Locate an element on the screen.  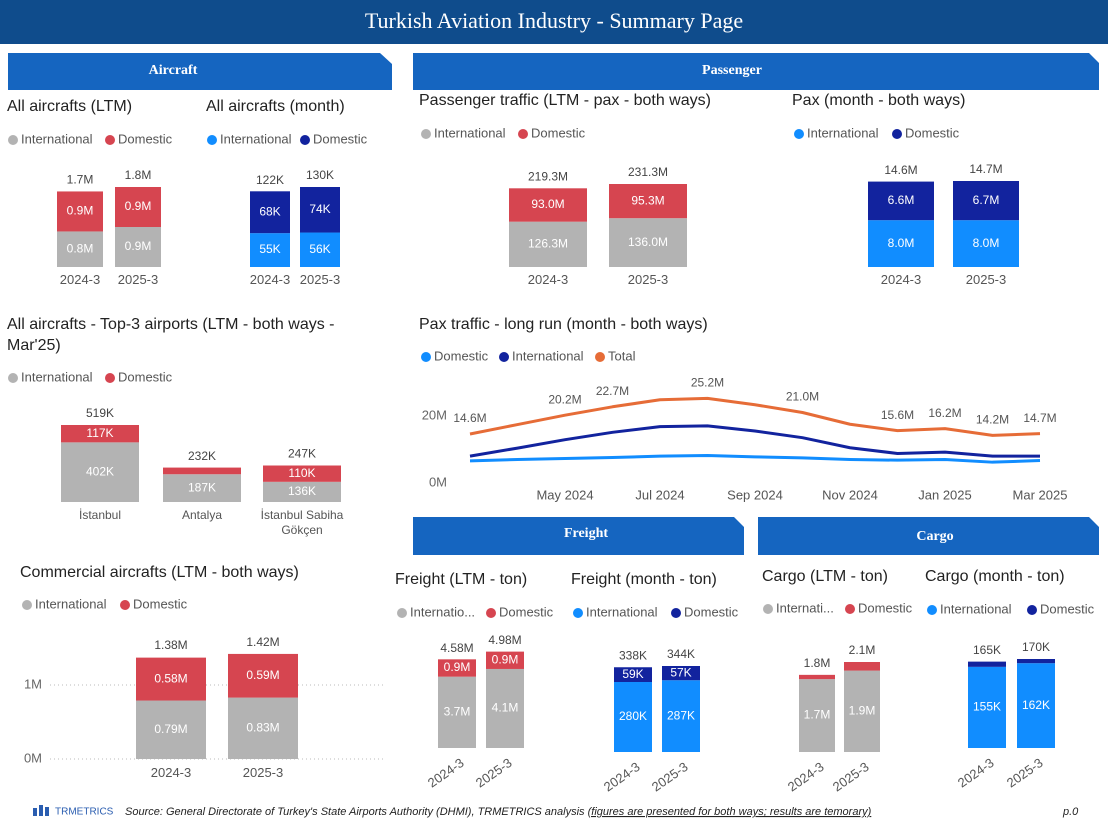
value-label: 136.0M is located at coordinates (648, 242).